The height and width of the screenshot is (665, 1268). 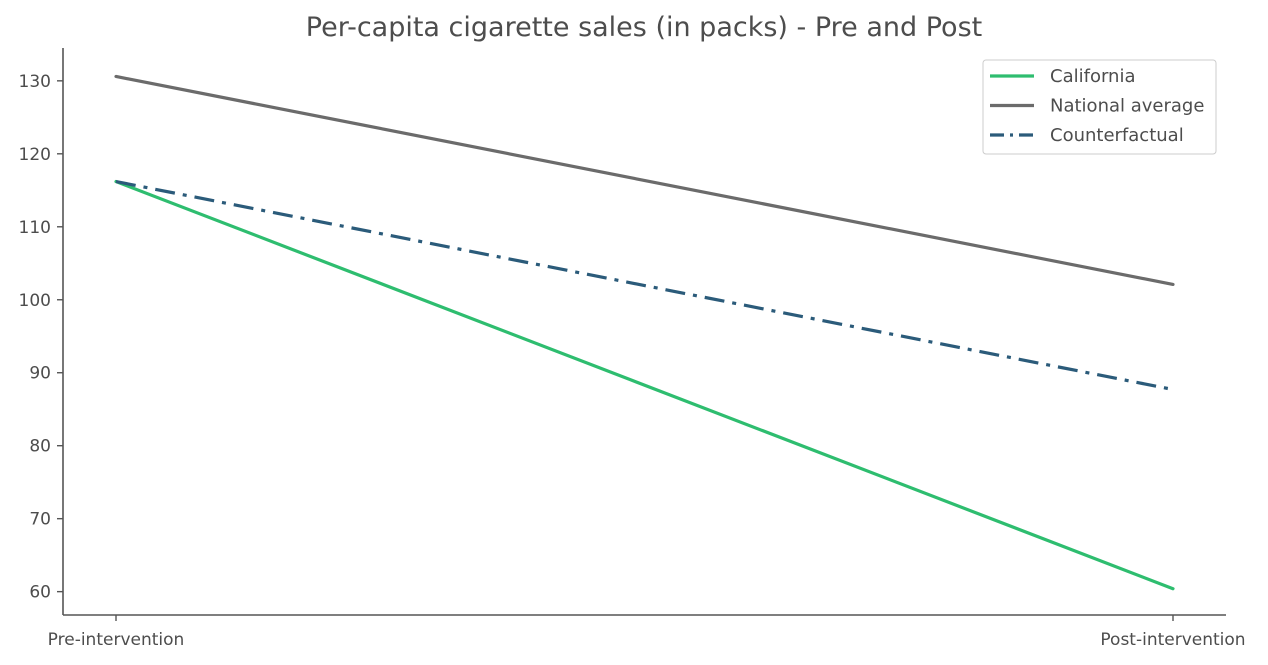 What do you see at coordinates (40, 374) in the screenshot?
I see `y-tick-label: 90` at bounding box center [40, 374].